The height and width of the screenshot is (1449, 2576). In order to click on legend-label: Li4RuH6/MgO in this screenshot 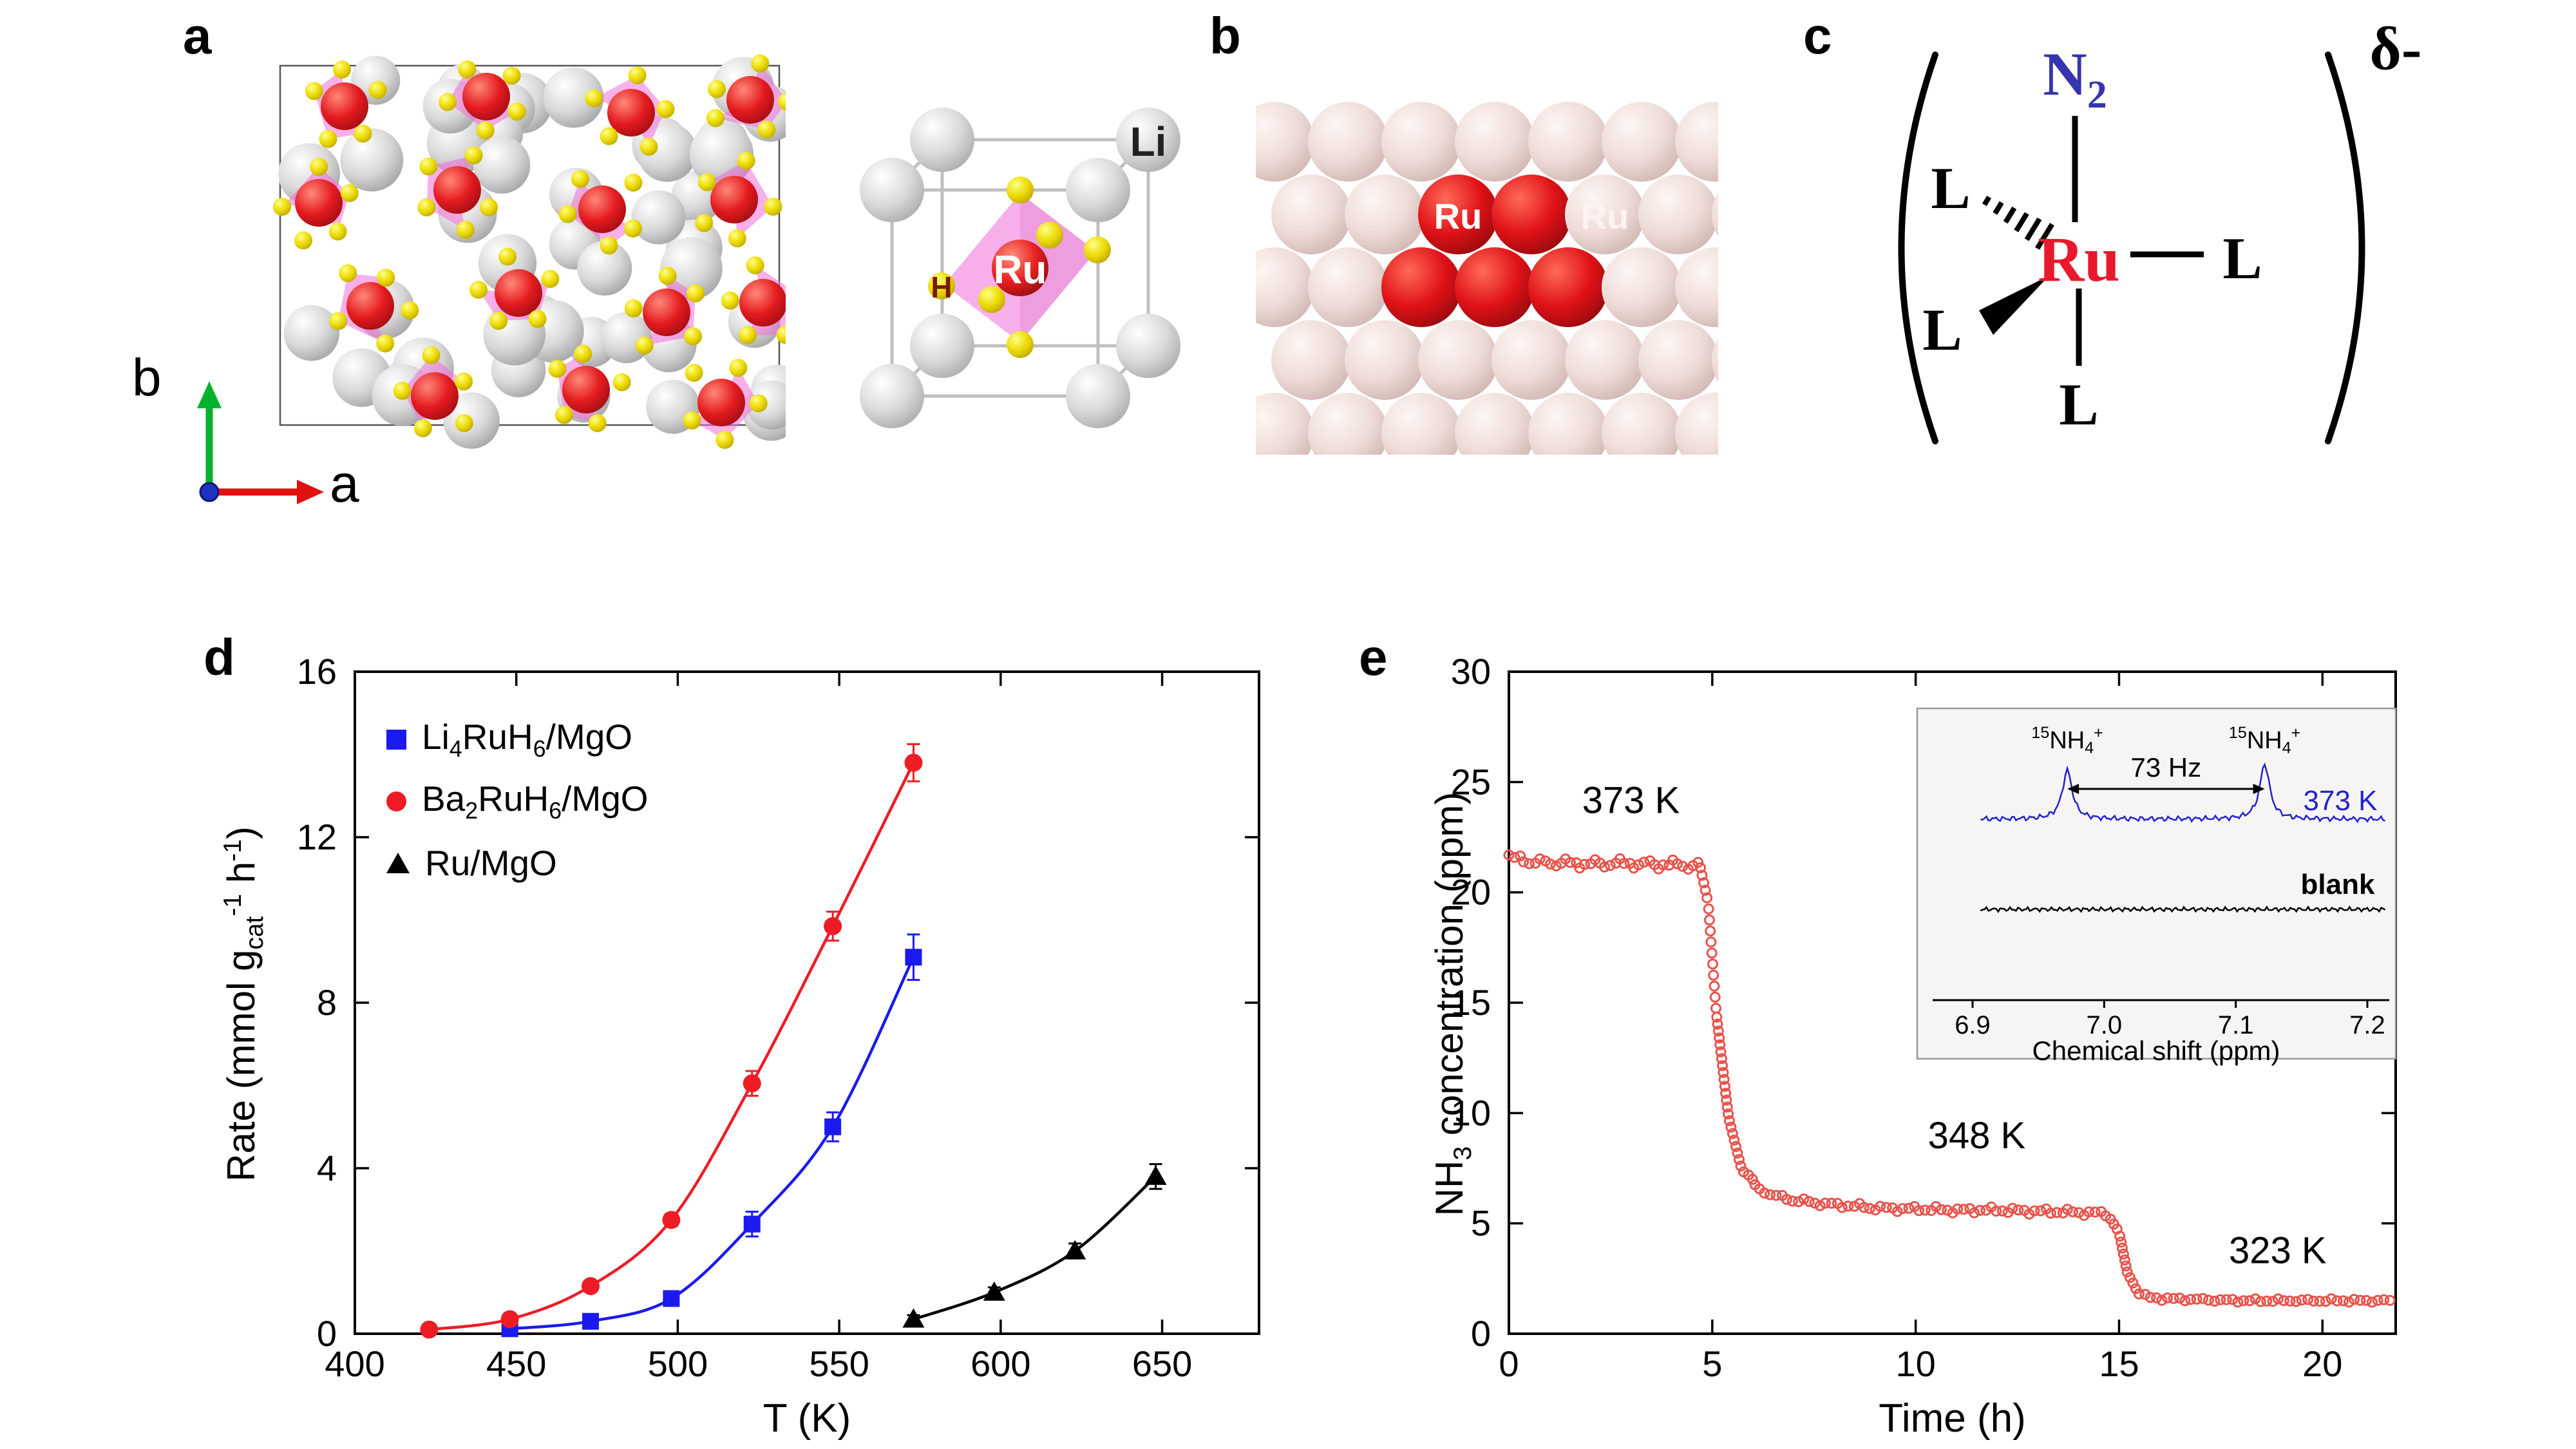, I will do `click(527, 740)`.